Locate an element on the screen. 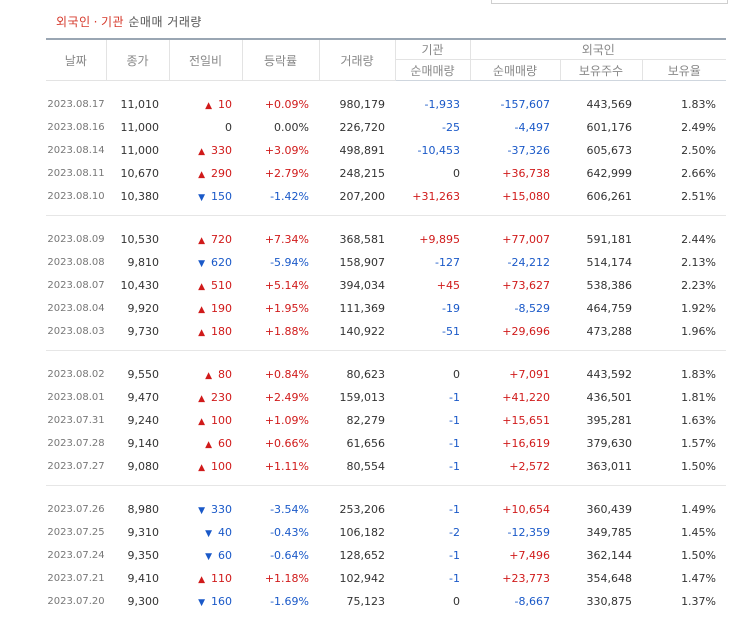 The height and width of the screenshot is (620, 739). cell-change: ▲ 110 is located at coordinates (205, 578).